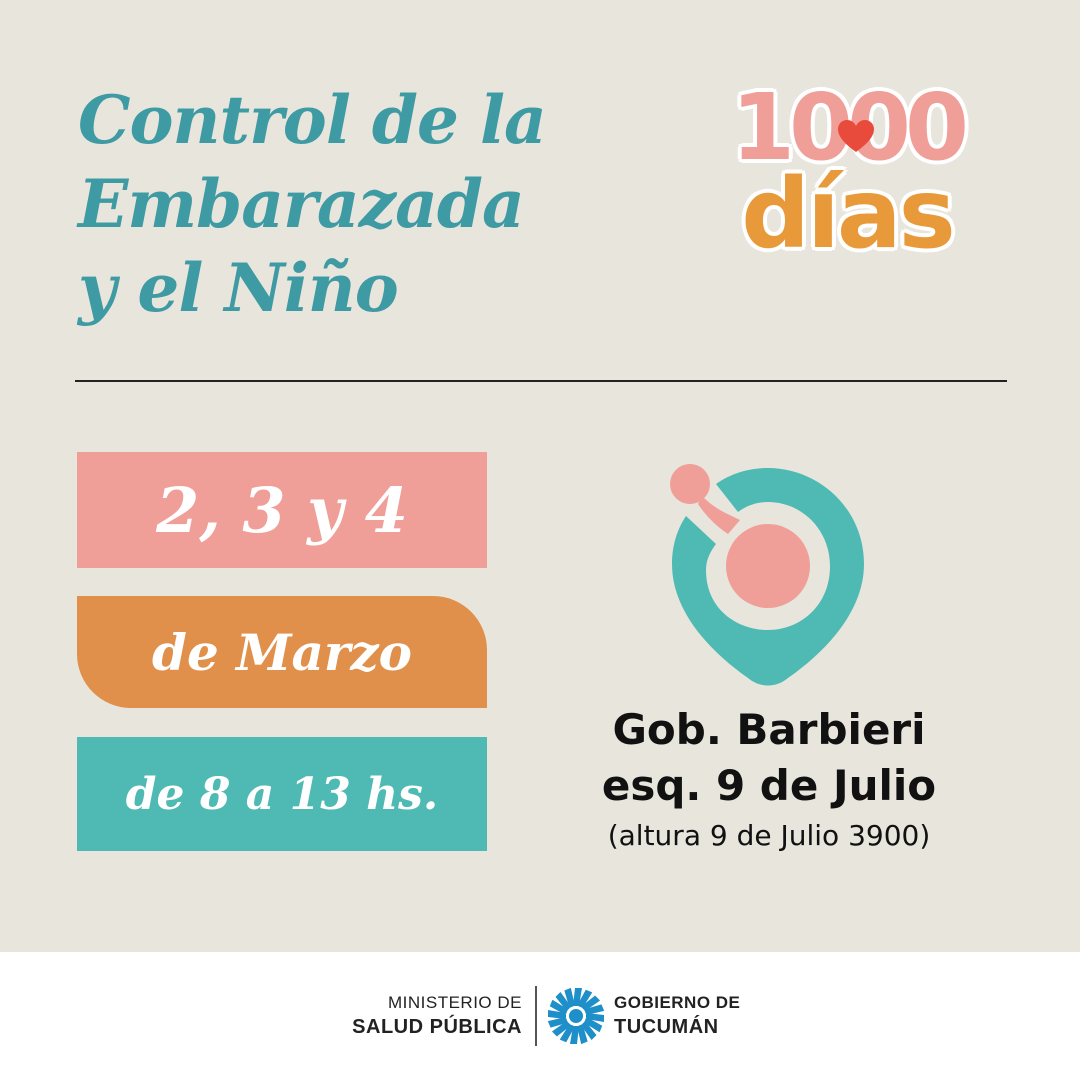 This screenshot has width=1080, height=1080. Describe the element at coordinates (536, 1016) in the screenshot. I see `footer-divider` at that location.